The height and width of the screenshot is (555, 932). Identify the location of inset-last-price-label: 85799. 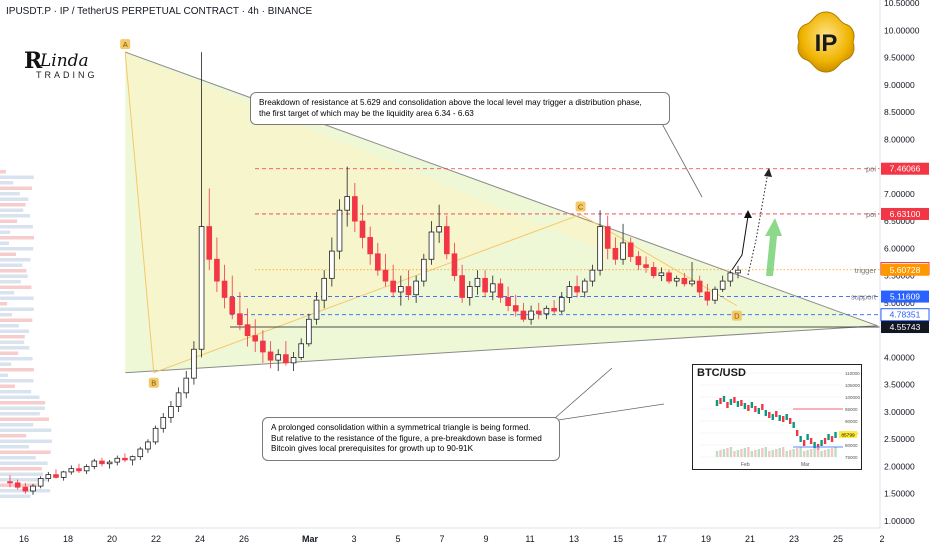
(848, 436).